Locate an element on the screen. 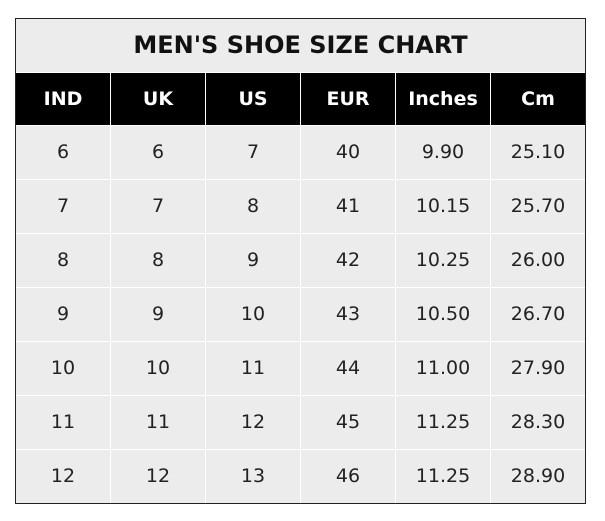 This screenshot has width=605, height=521. table-cell: 44 is located at coordinates (348, 368).